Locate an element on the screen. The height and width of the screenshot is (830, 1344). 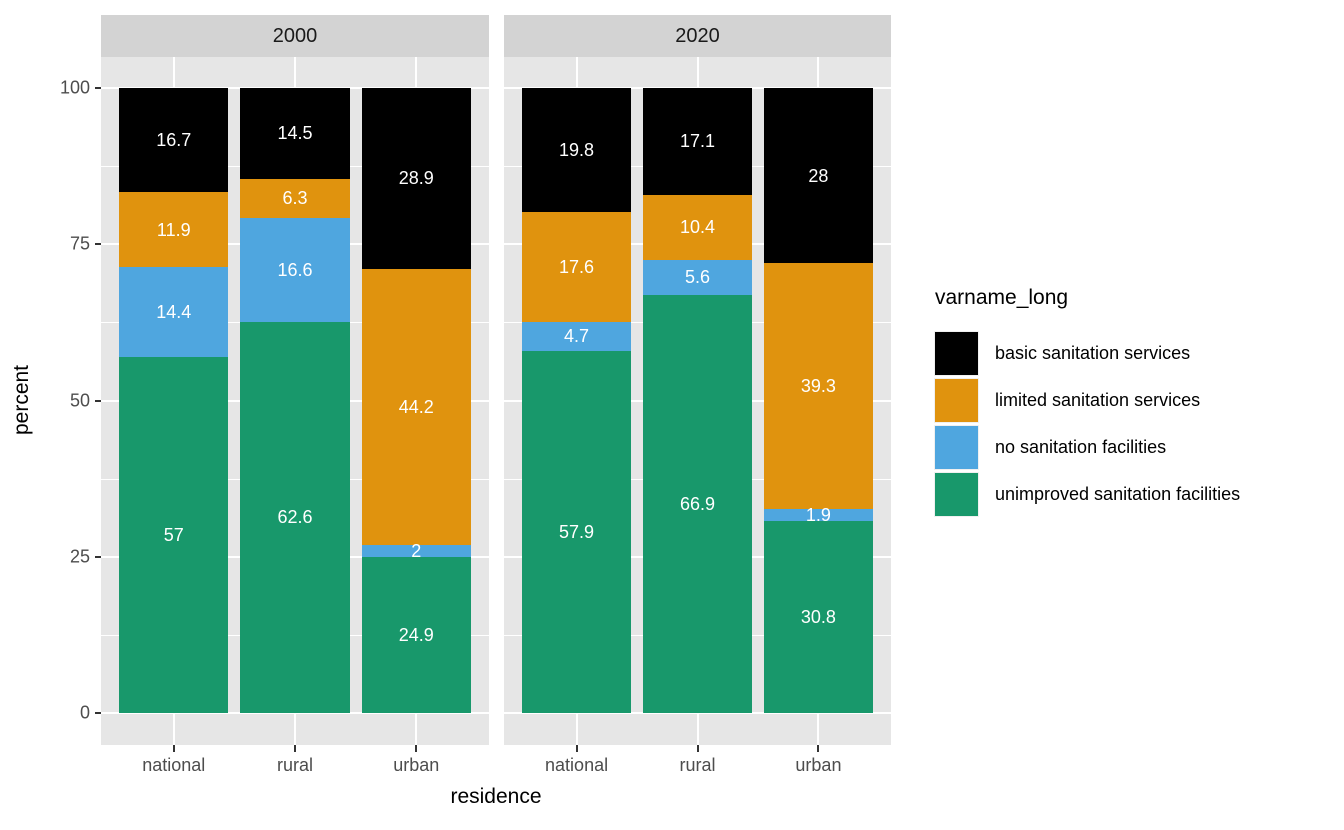
legend-entry: no sanitation facilities is located at coordinates (1087, 447).